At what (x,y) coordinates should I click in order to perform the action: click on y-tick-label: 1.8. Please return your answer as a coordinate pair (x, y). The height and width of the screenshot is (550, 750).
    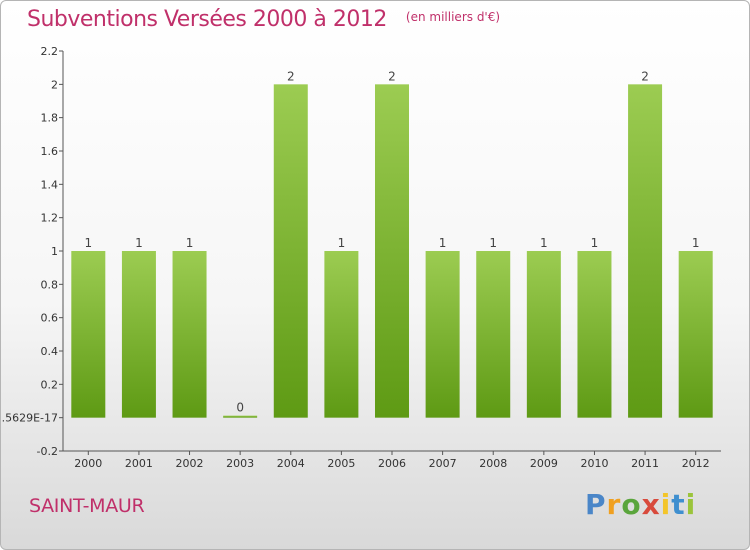
    Looking at the image, I should click on (50, 118).